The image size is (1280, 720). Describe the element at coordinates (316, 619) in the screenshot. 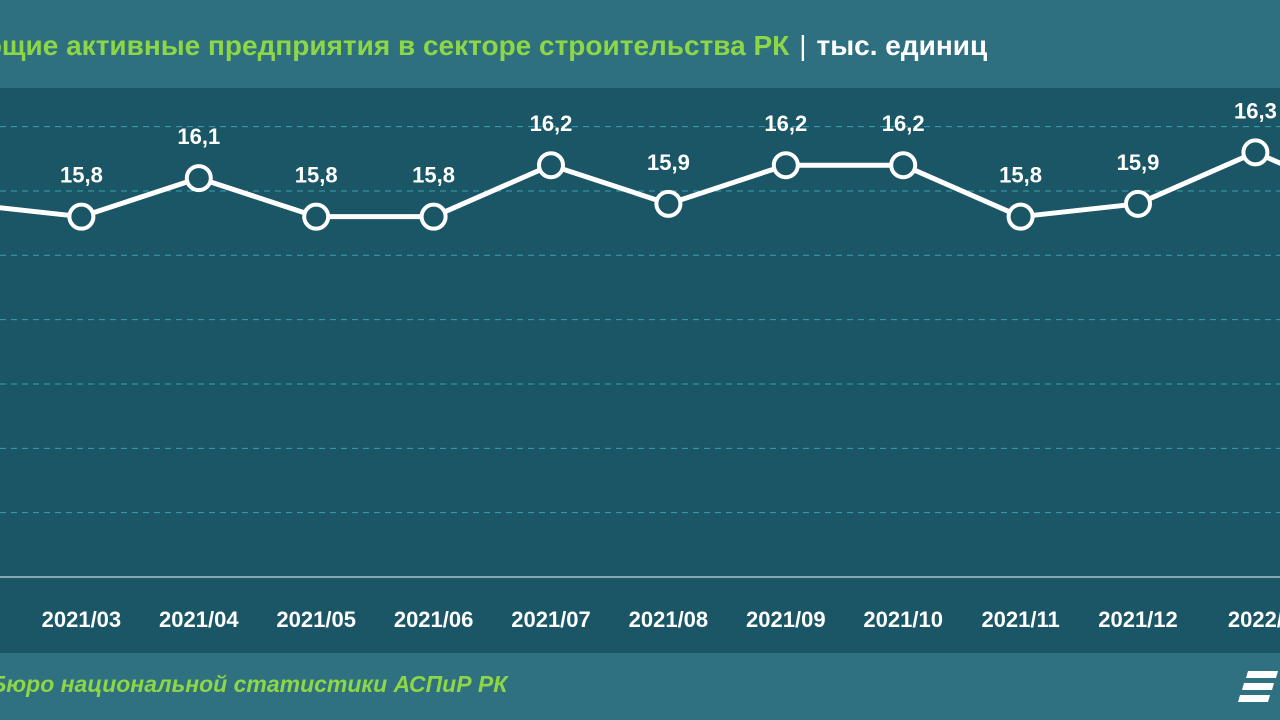

I see `x-tick-label: 2021/05` at that location.